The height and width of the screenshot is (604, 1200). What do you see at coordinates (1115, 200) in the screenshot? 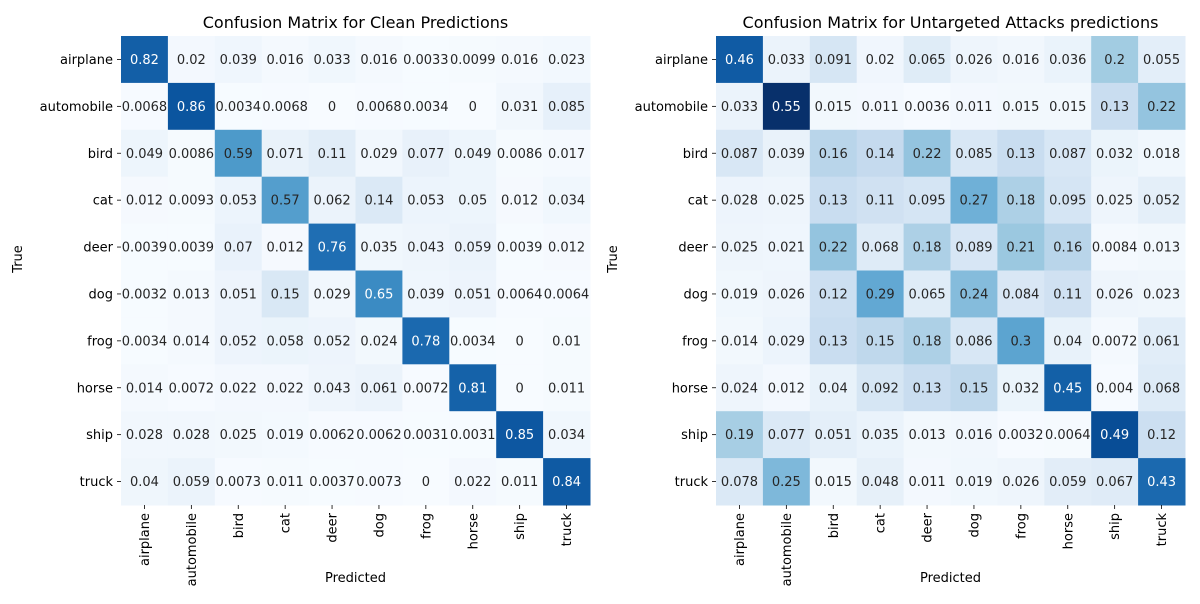
I see `heatmap-cell-r3-c8` at bounding box center [1115, 200].